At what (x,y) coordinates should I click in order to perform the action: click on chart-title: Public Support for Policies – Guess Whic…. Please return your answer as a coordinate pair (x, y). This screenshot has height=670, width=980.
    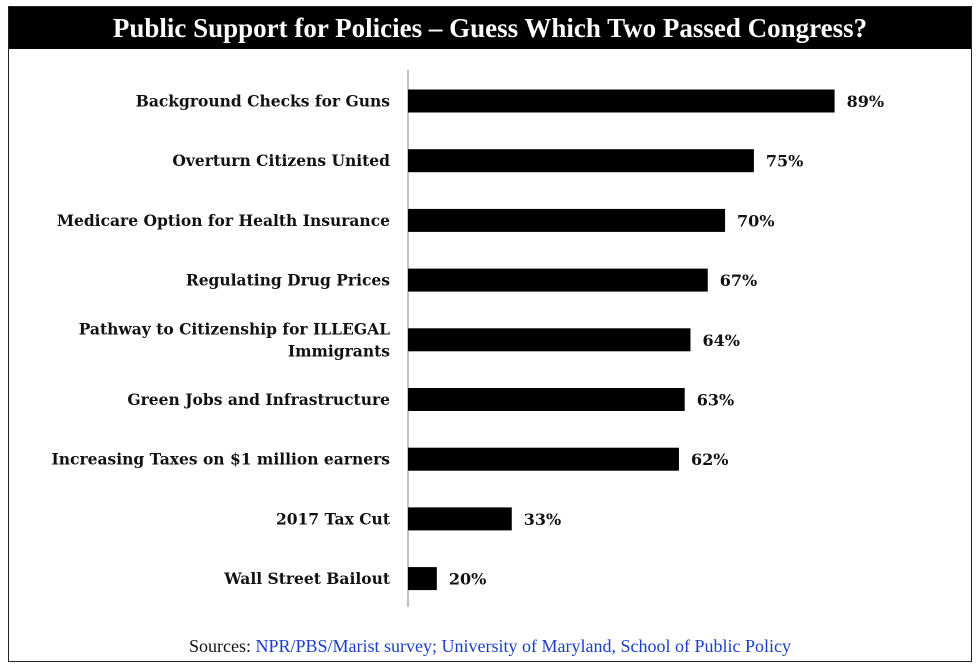
    Looking at the image, I should click on (490, 28).